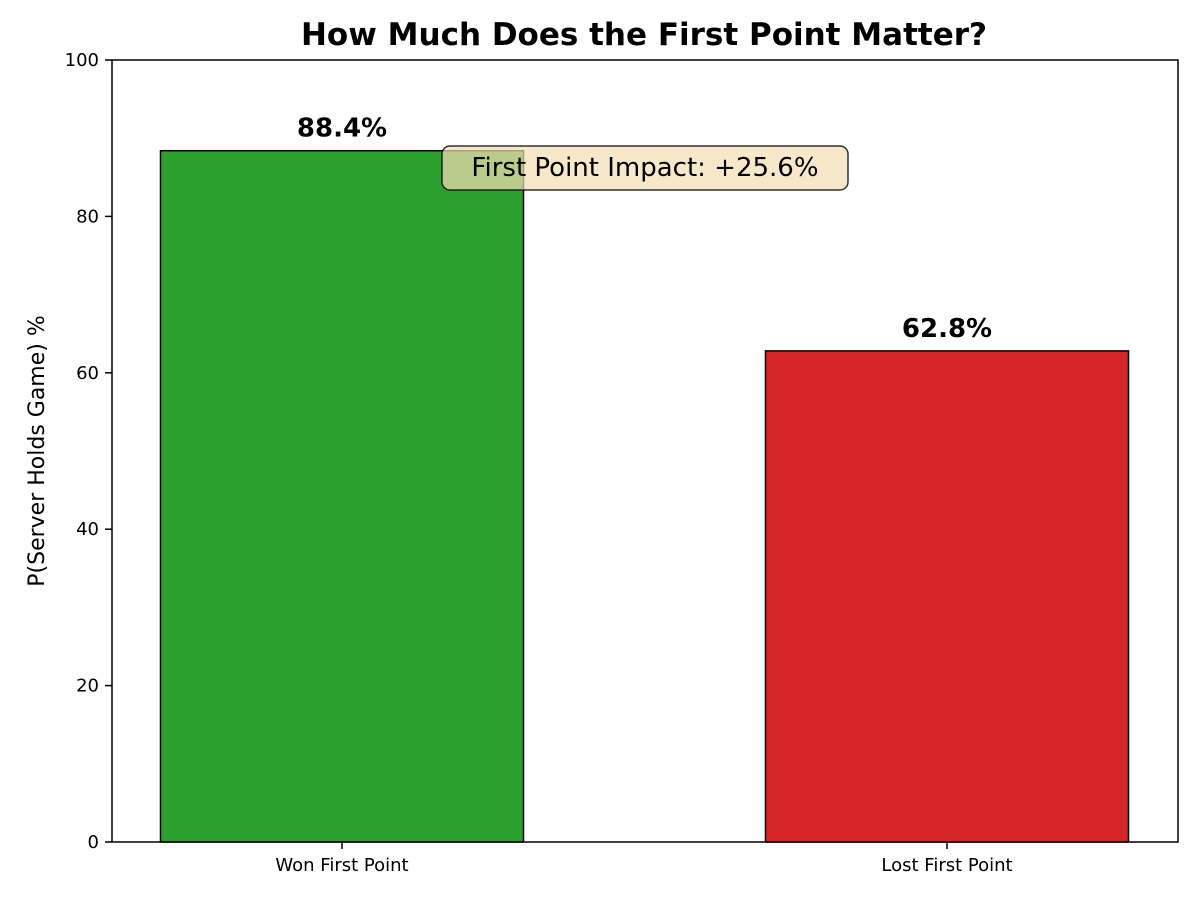  Describe the element at coordinates (644, 859) in the screenshot. I see `x-axis: Won First Point Lost First Point` at that location.